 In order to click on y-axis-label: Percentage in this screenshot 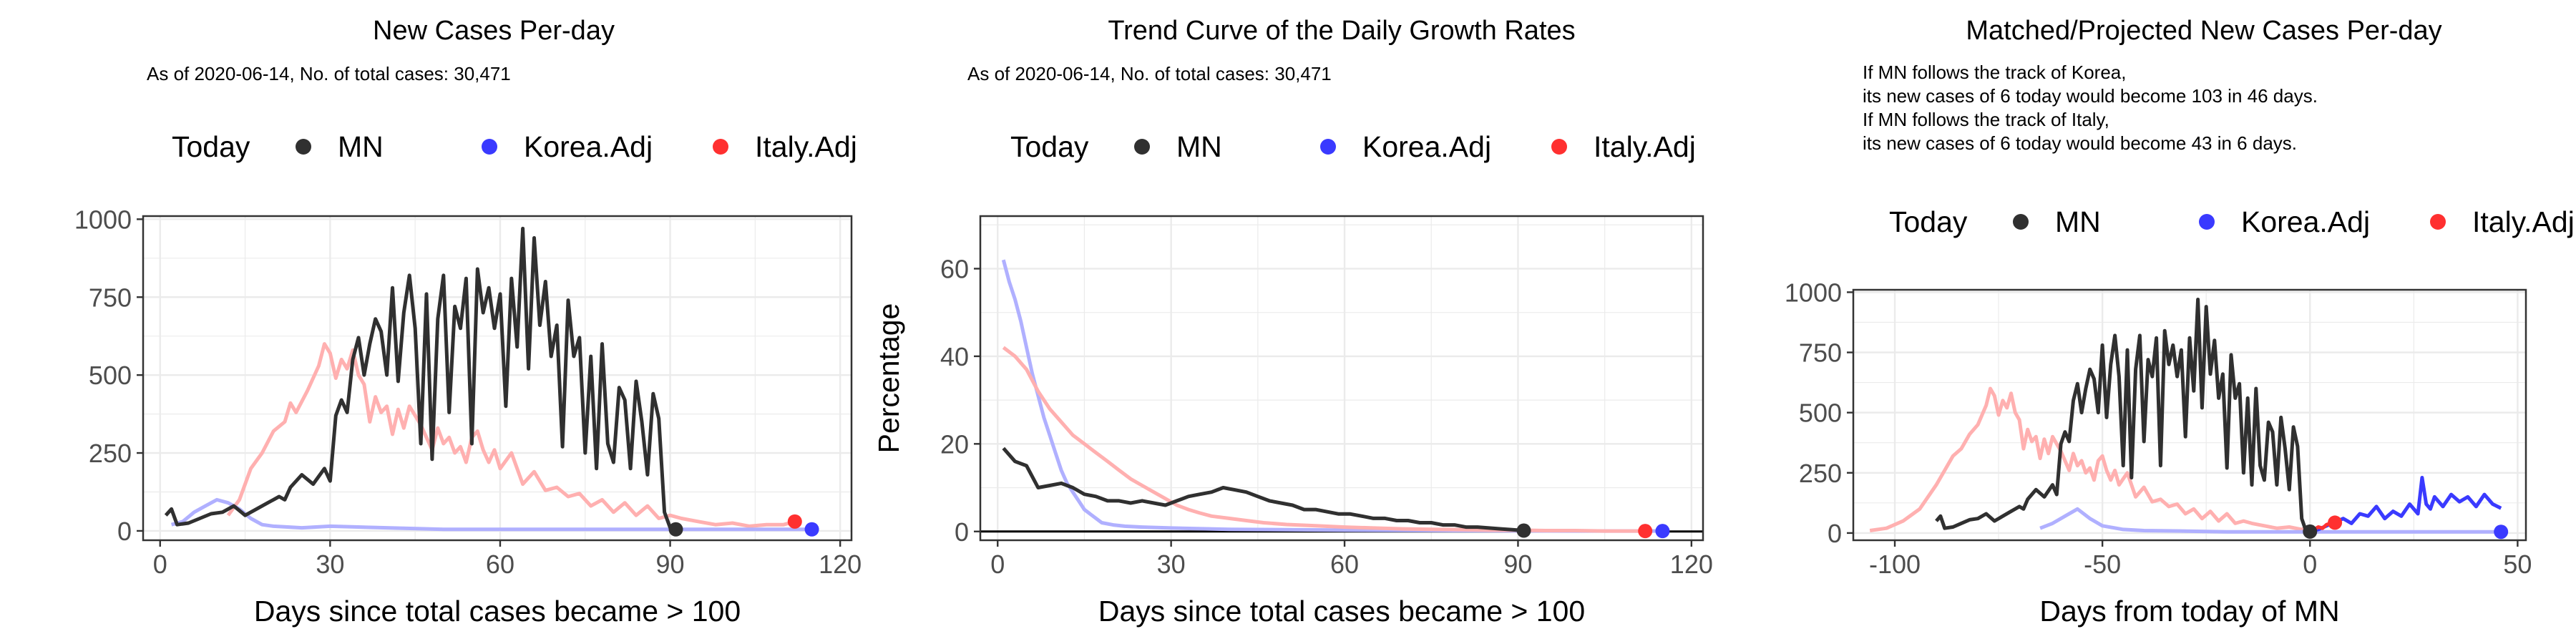, I will do `click(888, 378)`.